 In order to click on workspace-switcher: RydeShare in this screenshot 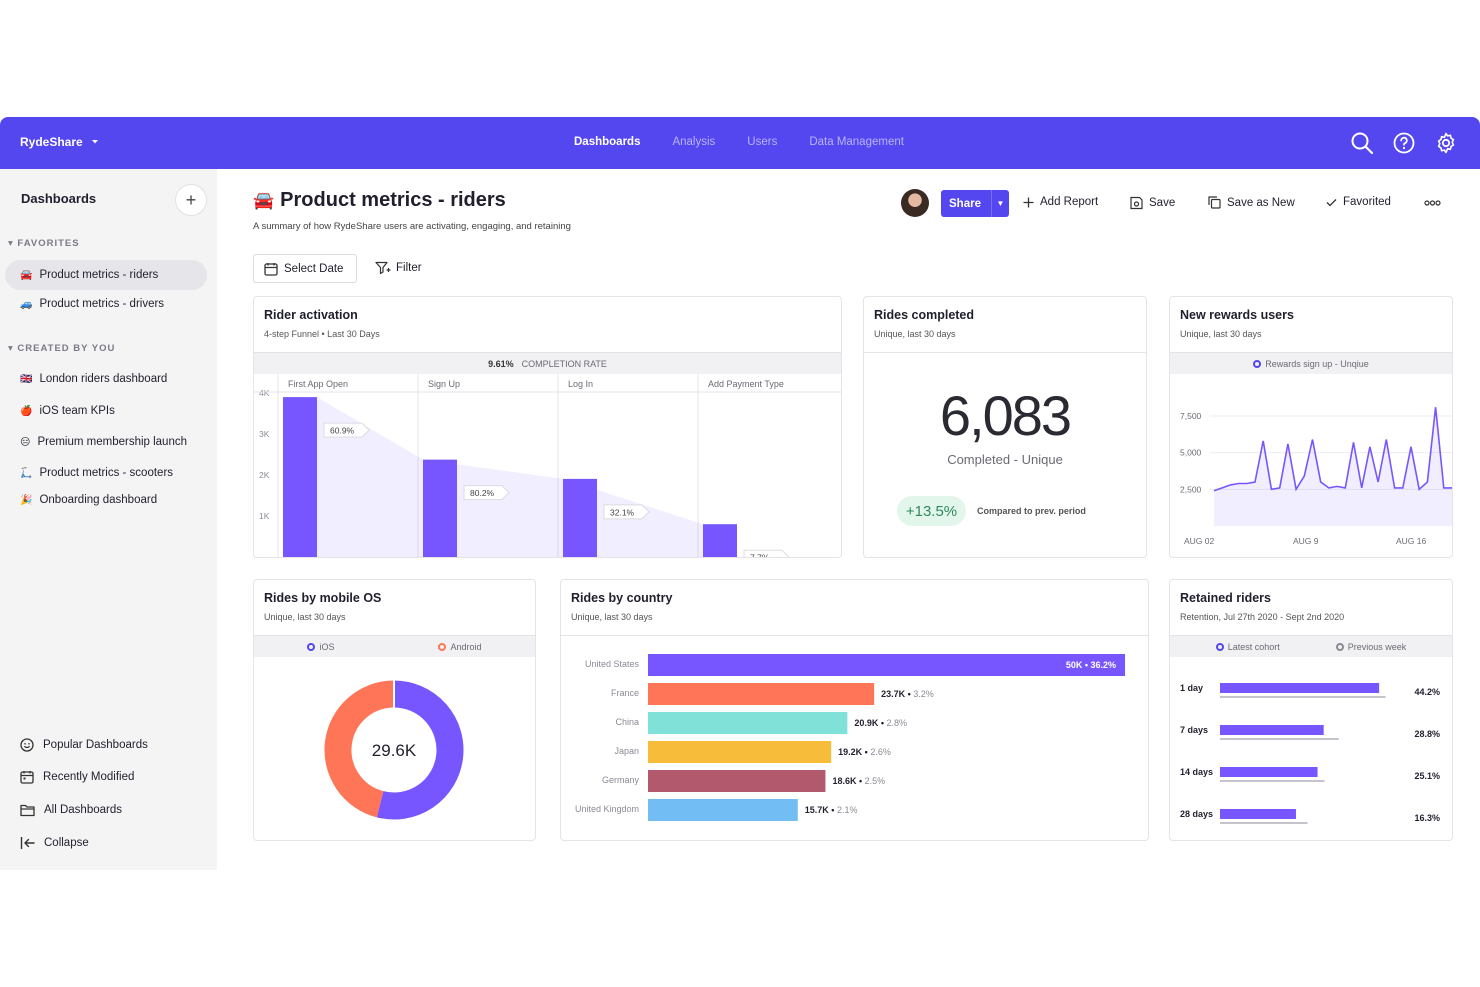, I will do `click(59, 142)`.